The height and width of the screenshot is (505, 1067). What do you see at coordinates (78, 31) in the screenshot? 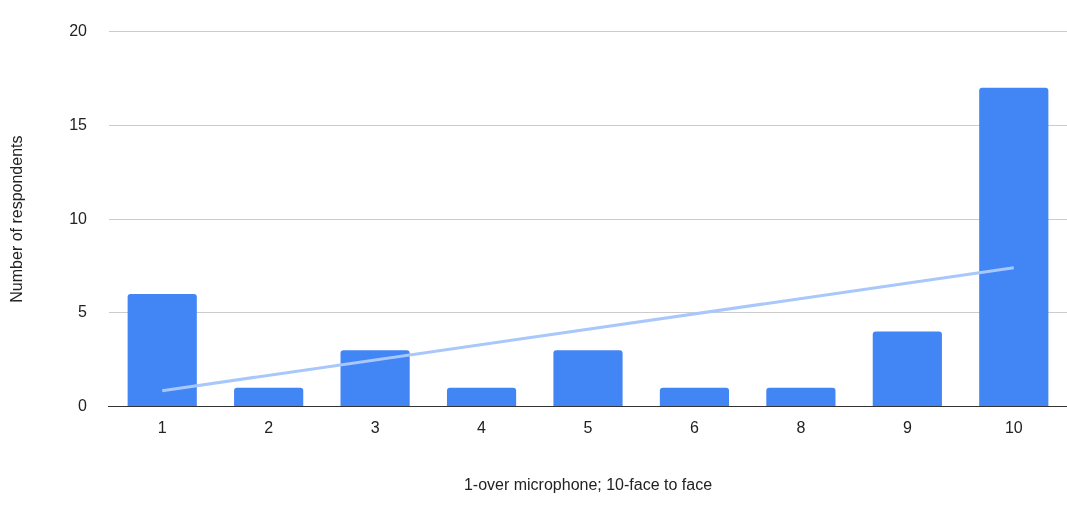
I see `y-tick-label: 20` at bounding box center [78, 31].